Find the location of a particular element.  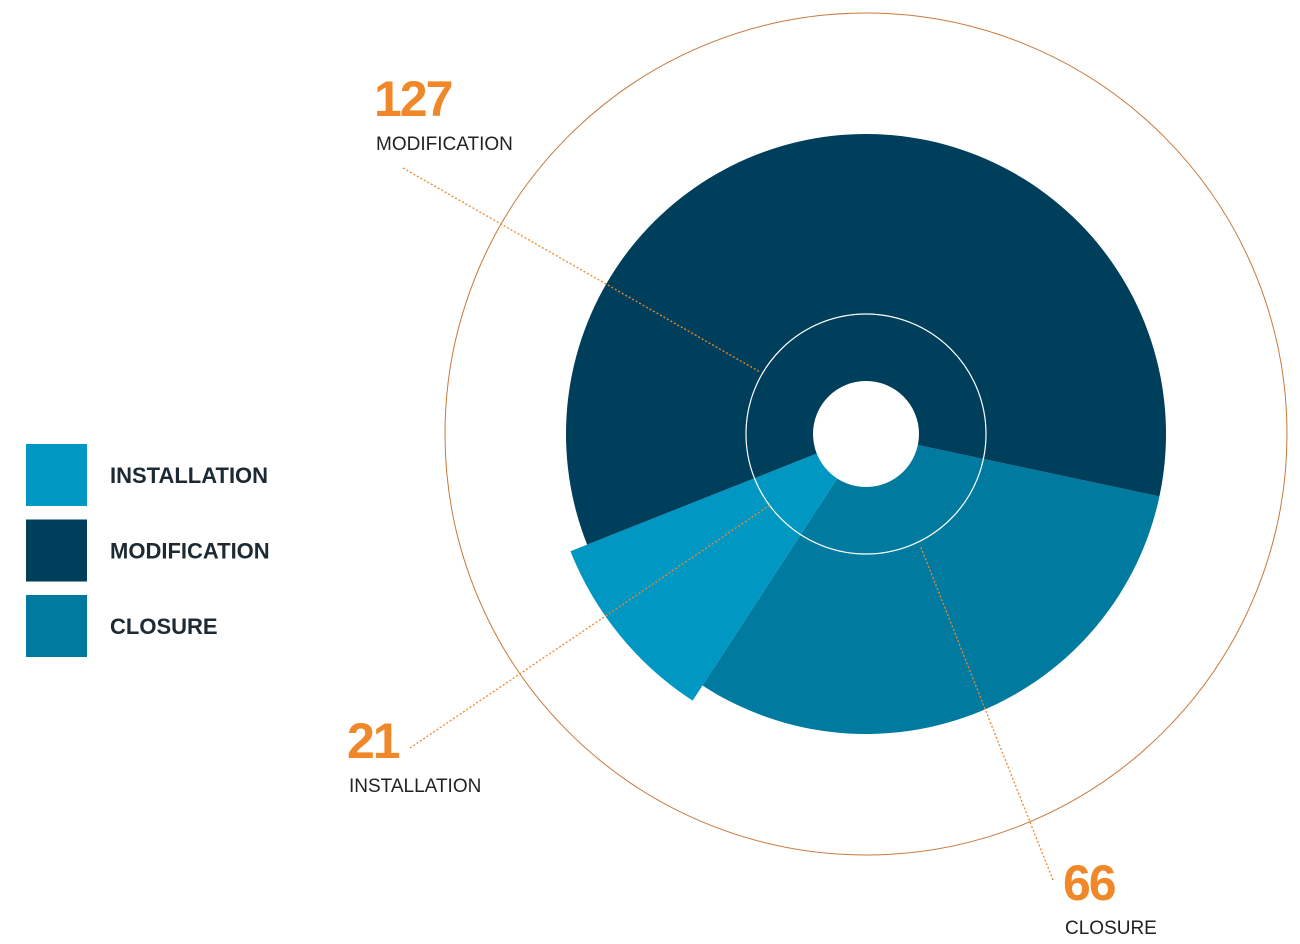

center-hole is located at coordinates (866, 434).